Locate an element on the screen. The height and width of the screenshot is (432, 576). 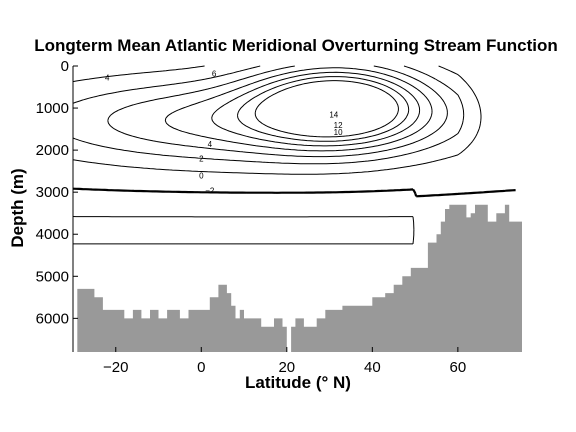
y-tick-label: 5000 is located at coordinates (52, 276).